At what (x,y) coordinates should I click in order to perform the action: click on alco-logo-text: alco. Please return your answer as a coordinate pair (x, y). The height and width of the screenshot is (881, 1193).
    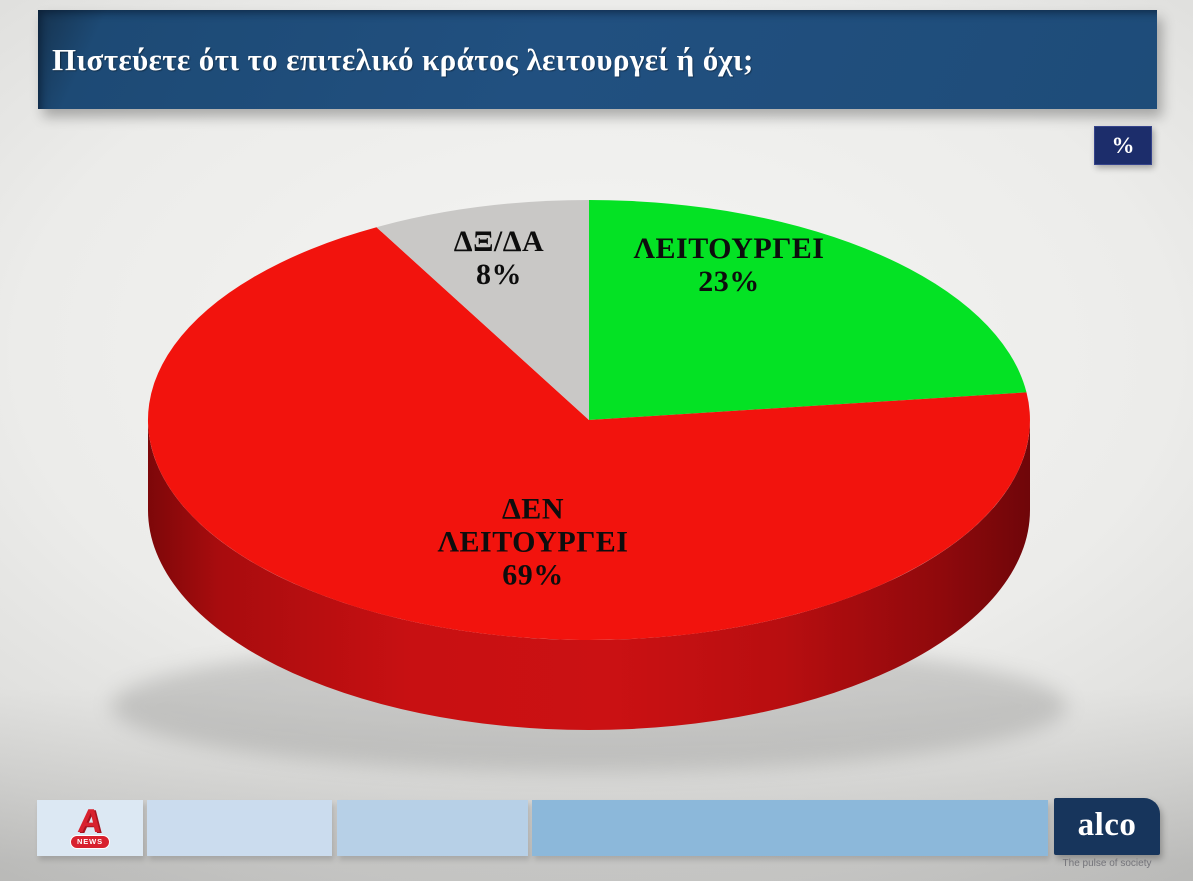
    Looking at the image, I should click on (1107, 824).